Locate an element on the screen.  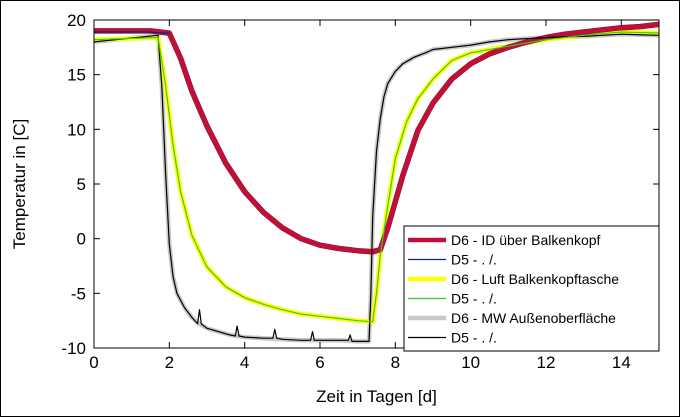
x-tick-label: 4 is located at coordinates (244, 362).